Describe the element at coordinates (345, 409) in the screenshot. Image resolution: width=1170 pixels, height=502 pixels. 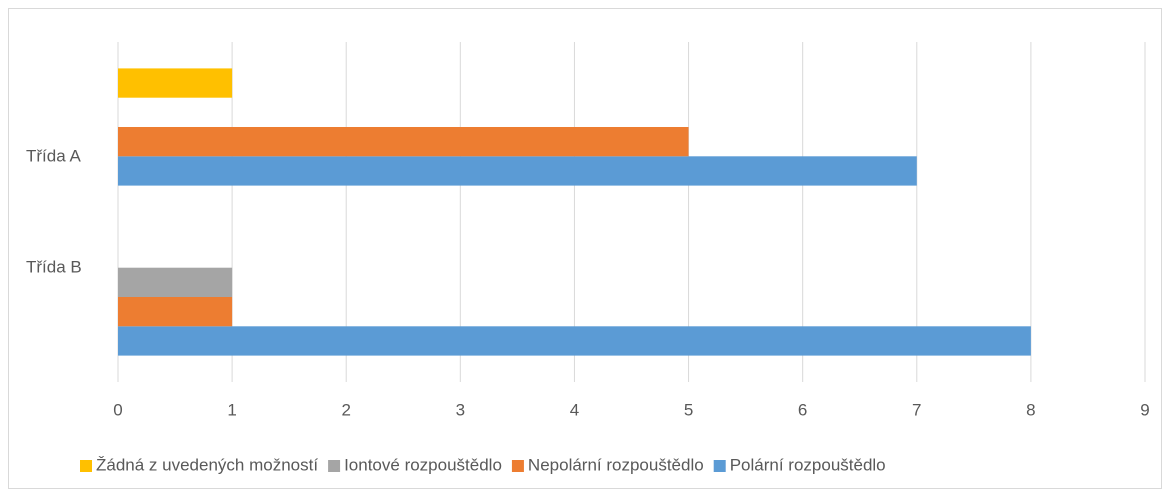
I see `x-tick-label: 2` at that location.